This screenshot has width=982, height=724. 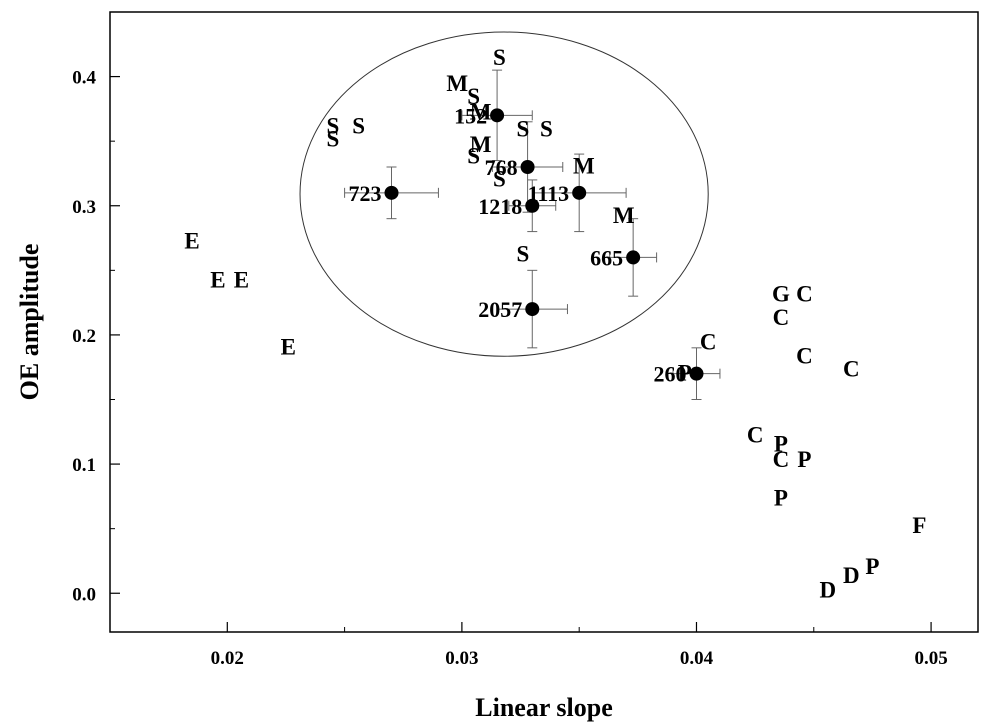 I want to click on x-axis-ticks: 0.02 0.03 0.04 0.05, so click(x=528, y=645).